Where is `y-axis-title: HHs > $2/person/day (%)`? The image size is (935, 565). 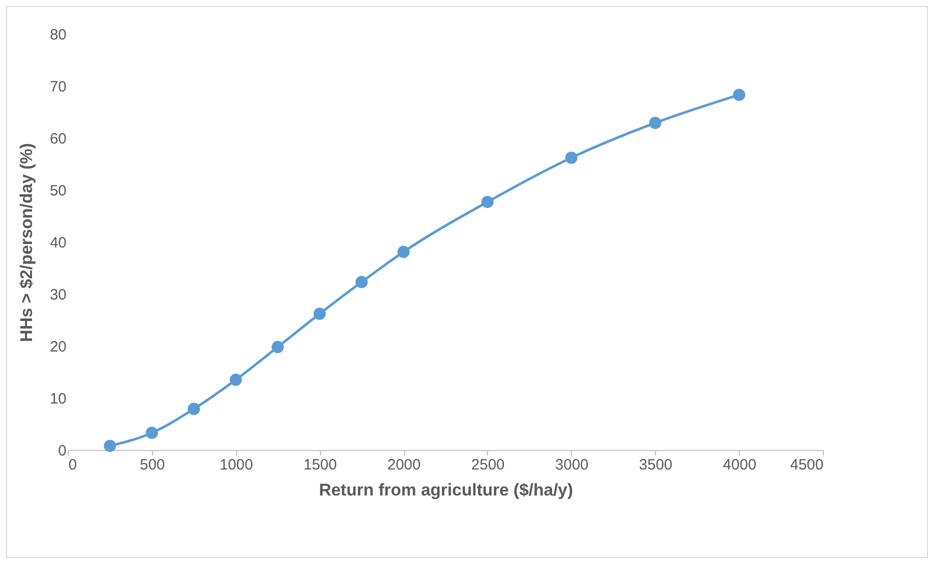 y-axis-title: HHs > $2/person/day (%) is located at coordinates (26, 242).